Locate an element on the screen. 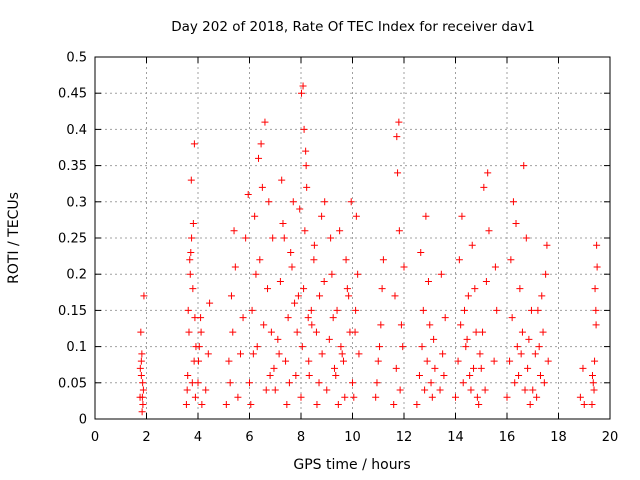 This screenshot has height=480, width=640. x-tick-labels: 0 2 4 6 8 10 12 14 16 18 20 is located at coordinates (354, 437).